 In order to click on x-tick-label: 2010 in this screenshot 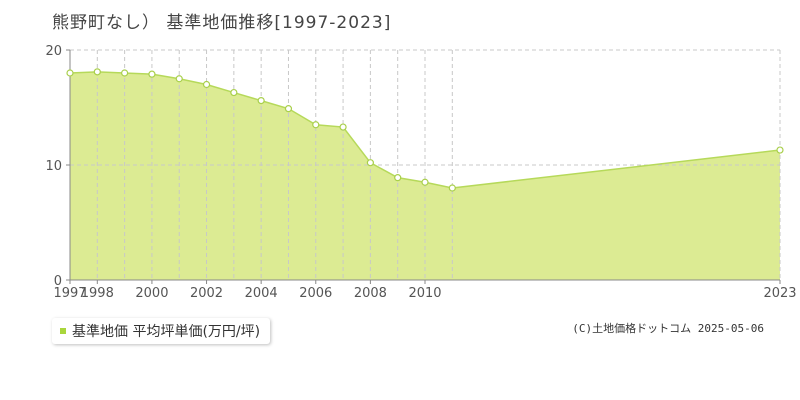, I will do `click(424, 293)`.